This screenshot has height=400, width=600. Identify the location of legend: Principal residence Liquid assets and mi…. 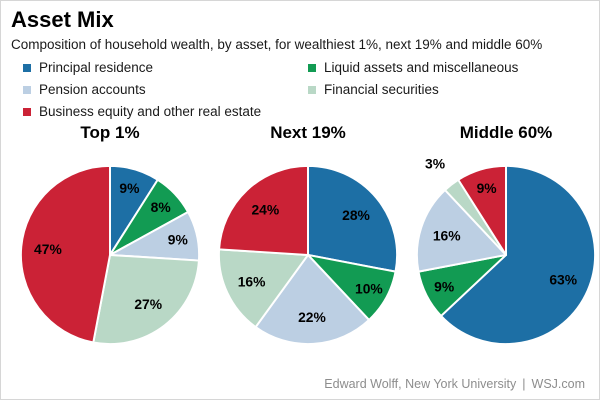
(300, 89).